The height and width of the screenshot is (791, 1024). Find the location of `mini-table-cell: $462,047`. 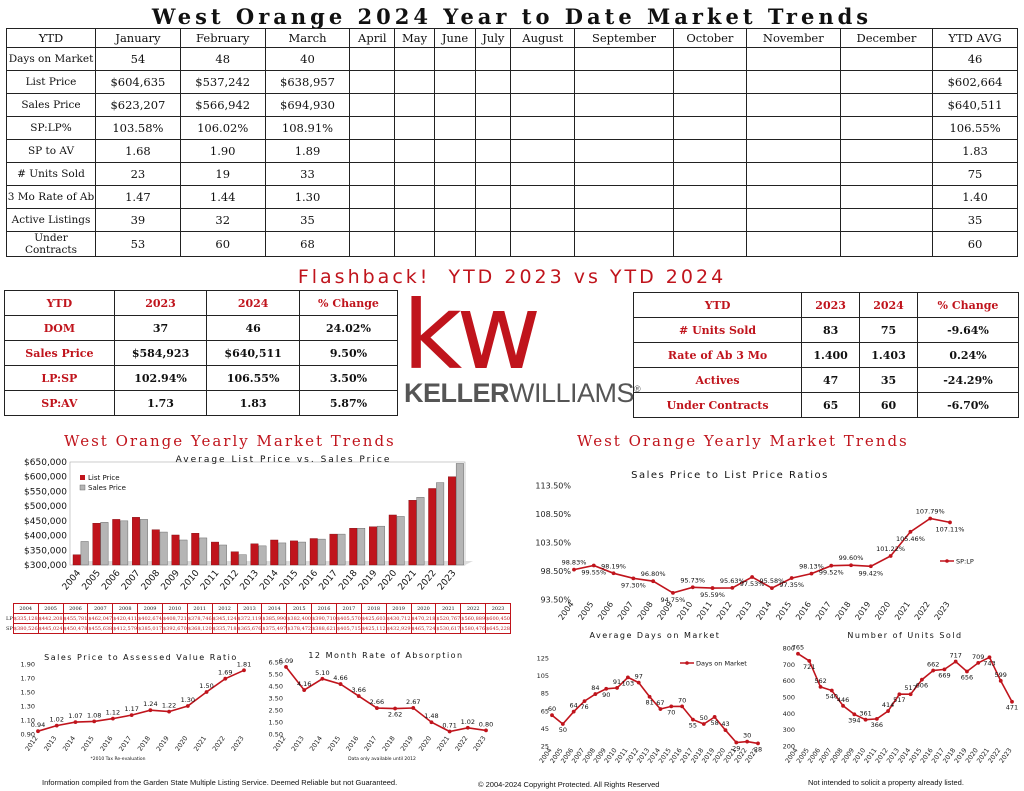

mini-table-cell: $462,047 is located at coordinates (100, 618).